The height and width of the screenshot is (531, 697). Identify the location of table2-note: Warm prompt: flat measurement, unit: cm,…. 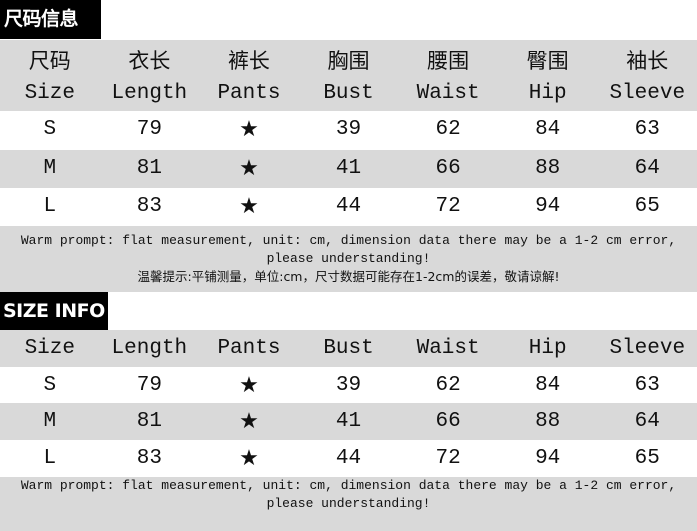
(348, 504).